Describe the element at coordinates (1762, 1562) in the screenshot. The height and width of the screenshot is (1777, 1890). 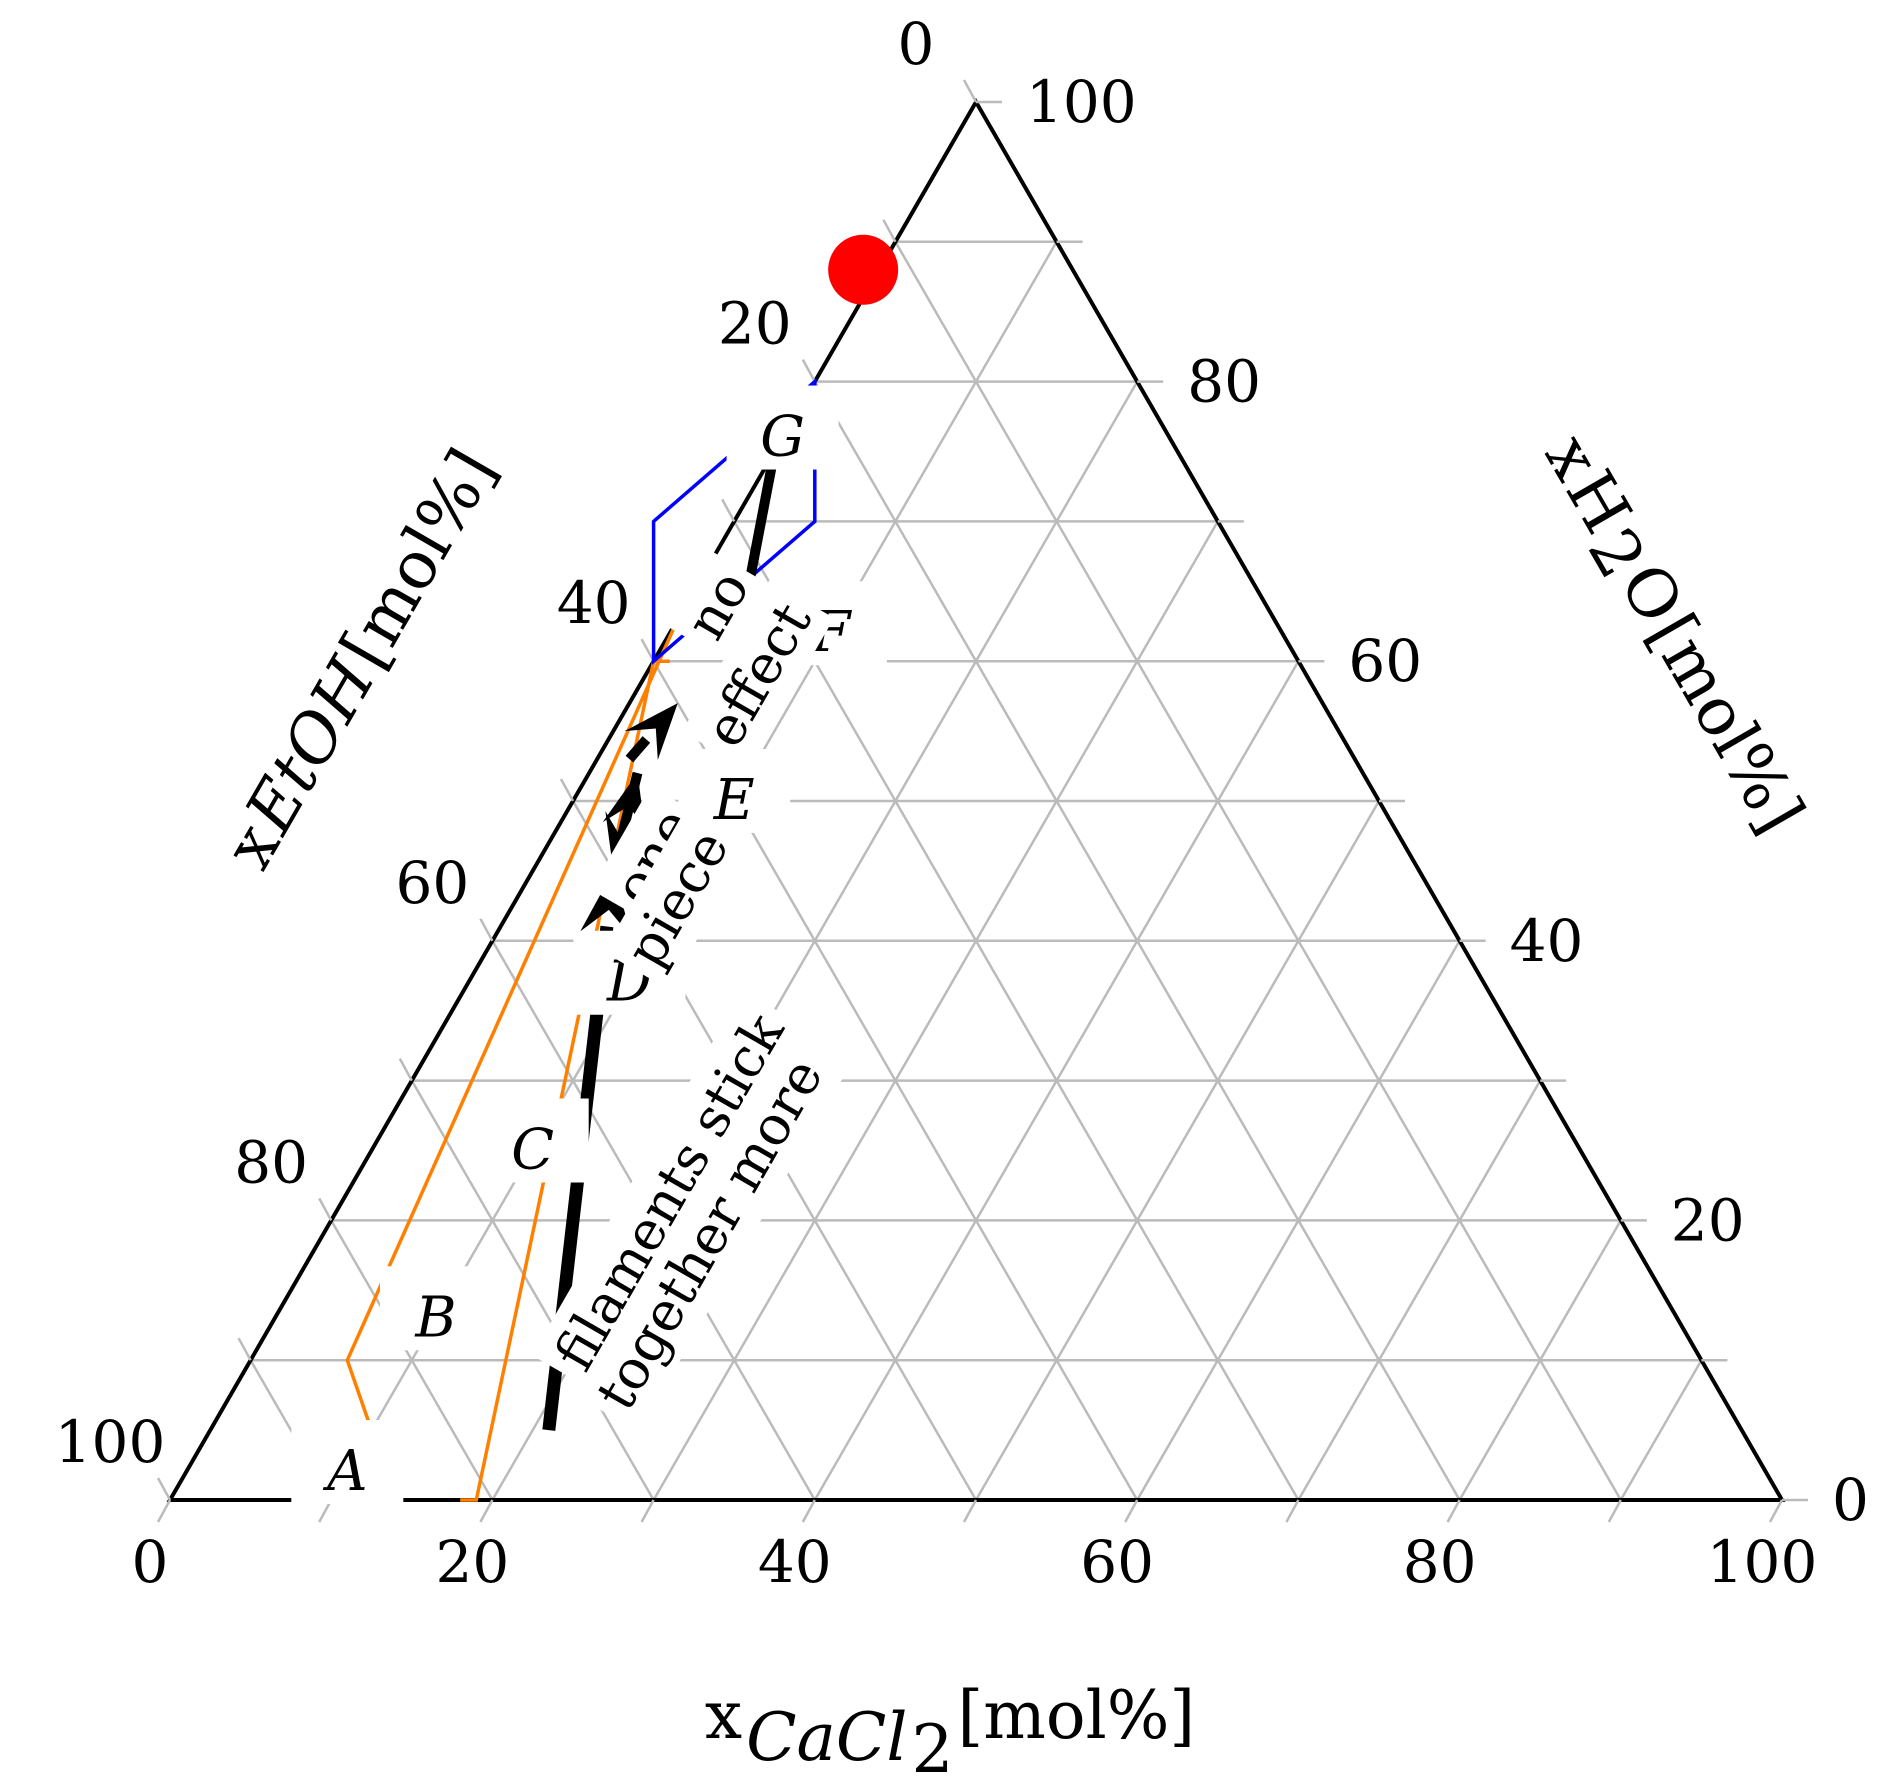
I see `tick-label-bottom: 100` at that location.